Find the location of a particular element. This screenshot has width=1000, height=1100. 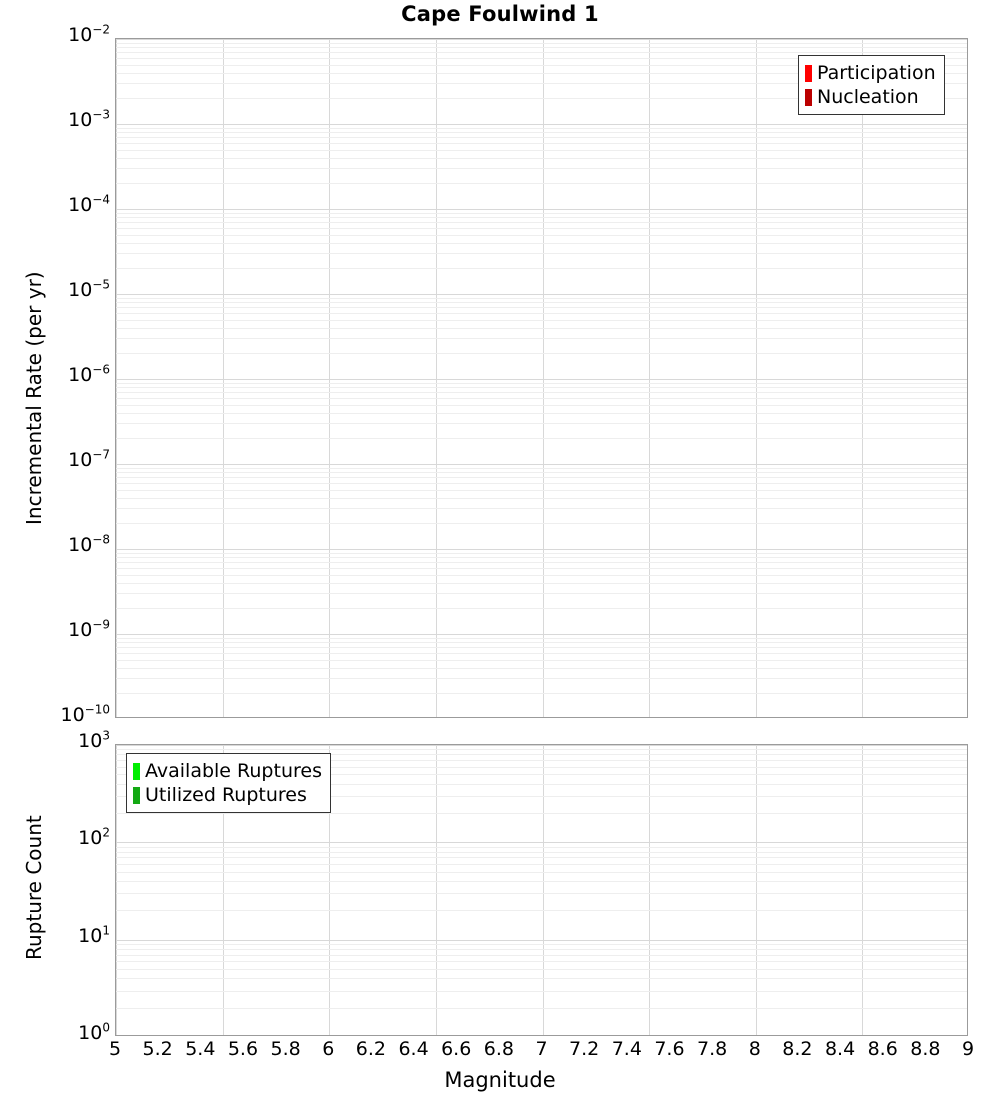

x-tick-label: 8.6 is located at coordinates (882, 1049).